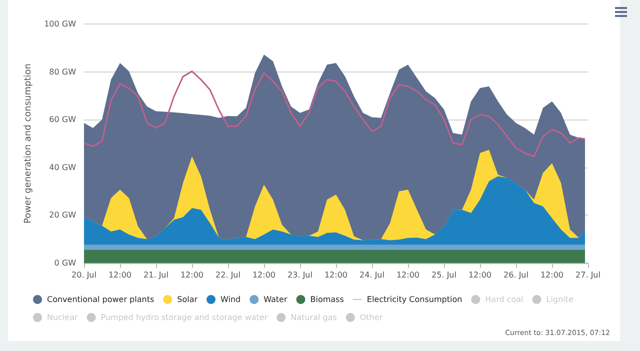  Describe the element at coordinates (84, 275) in the screenshot. I see `x-tick-label: 20. Jul` at that location.